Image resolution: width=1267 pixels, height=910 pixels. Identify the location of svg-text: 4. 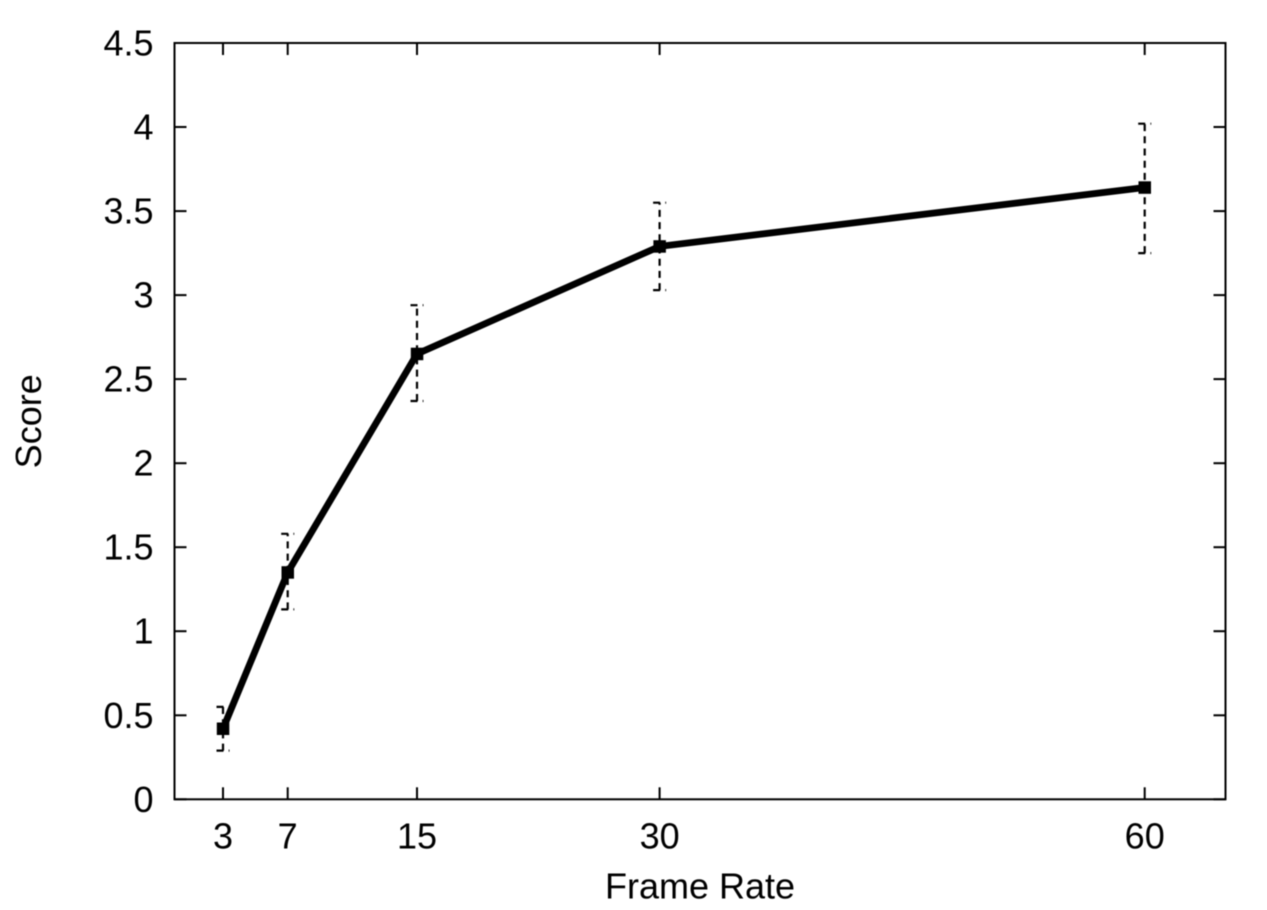
(143, 127).